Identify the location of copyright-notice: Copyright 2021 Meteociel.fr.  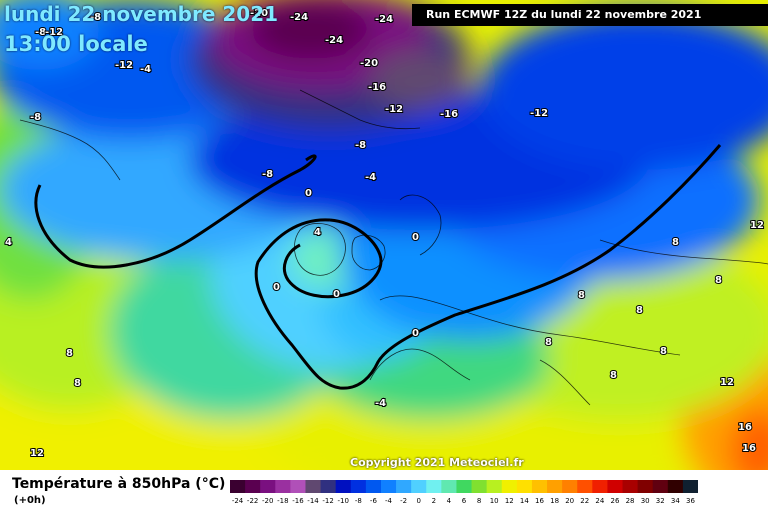
(437, 462).